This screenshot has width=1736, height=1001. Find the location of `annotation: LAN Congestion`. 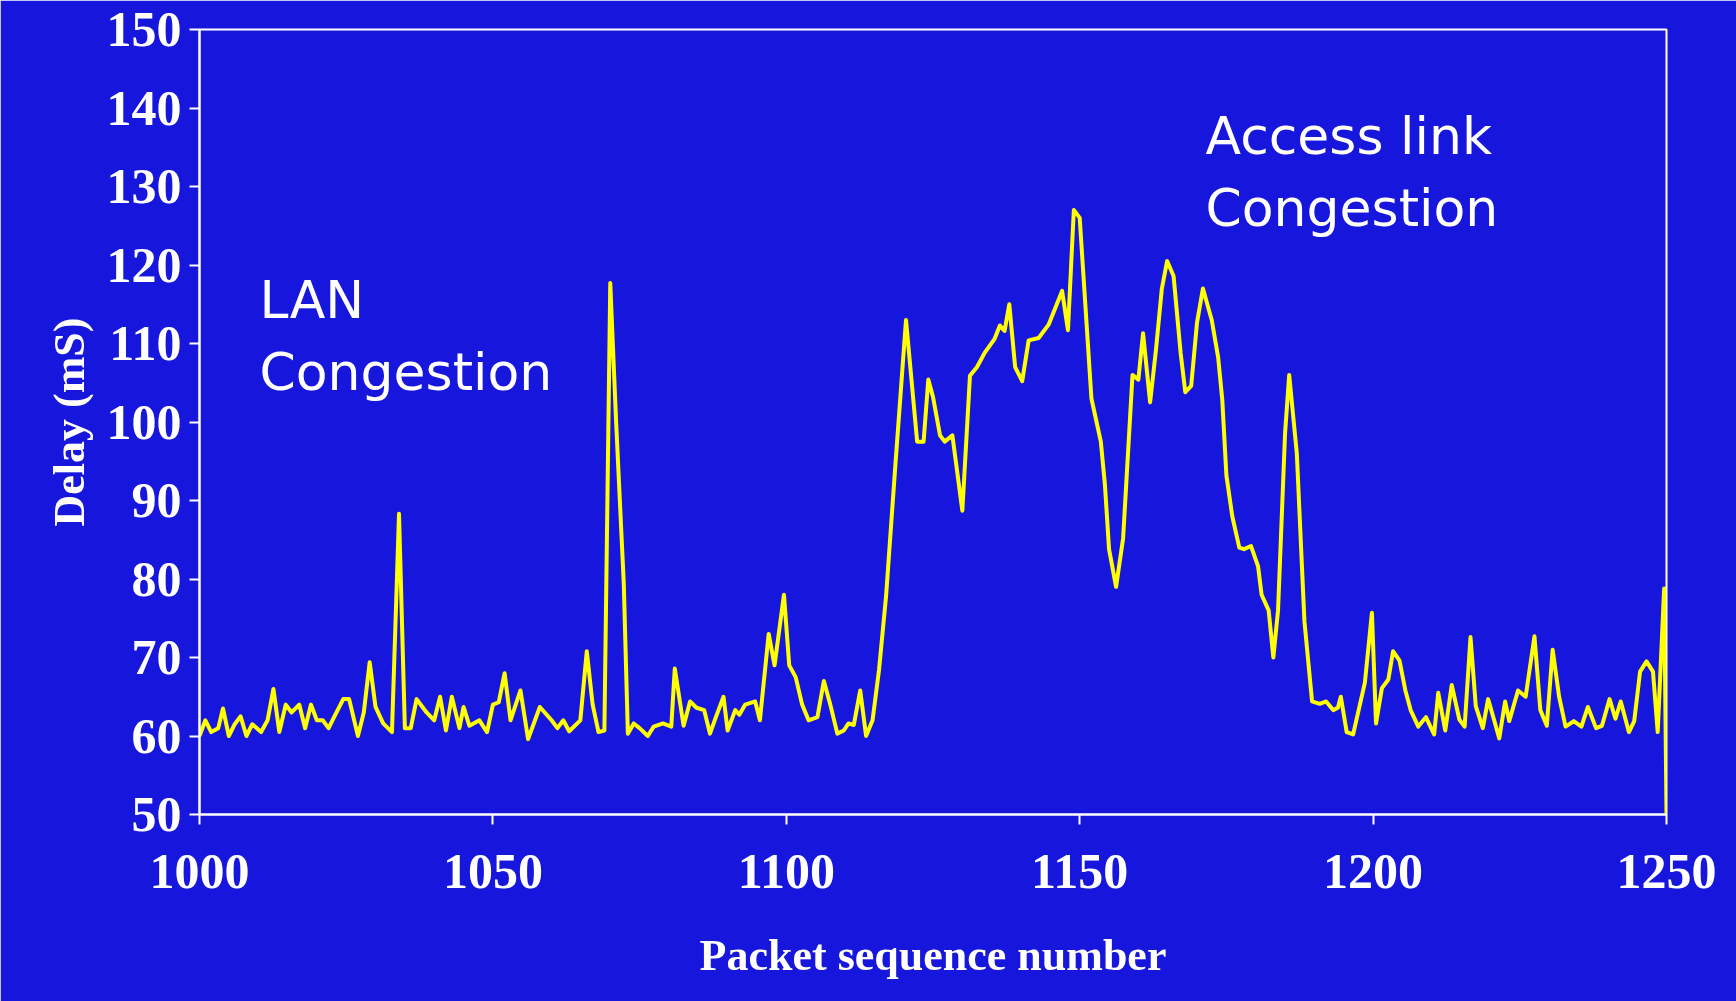

annotation: LAN Congestion is located at coordinates (406, 335).